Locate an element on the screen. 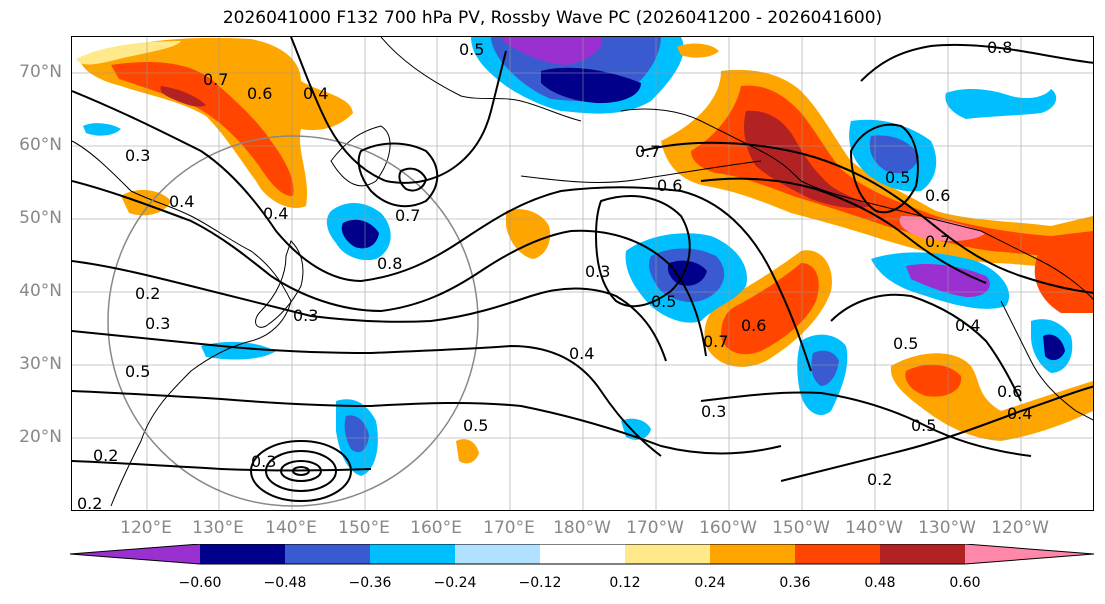 This screenshot has width=1105, height=604. fill-japan-navy is located at coordinates (360, 234).